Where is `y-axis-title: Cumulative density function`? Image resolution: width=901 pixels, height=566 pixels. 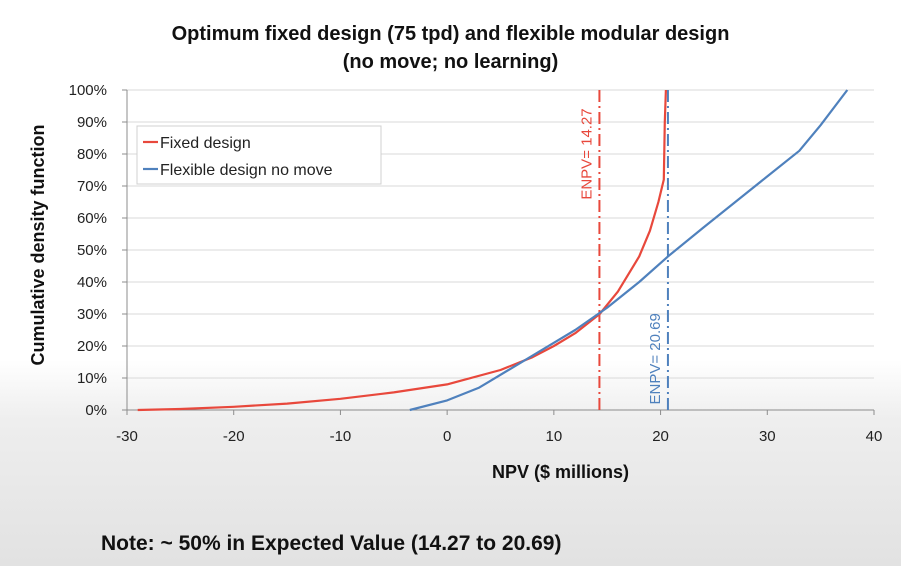
y-axis-title: Cumulative density function is located at coordinates (38, 244).